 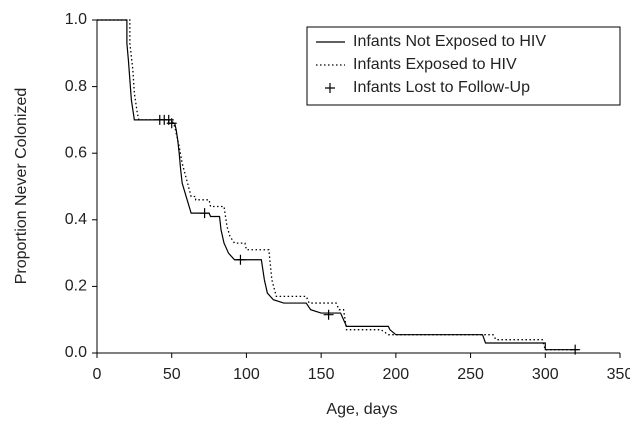 What do you see at coordinates (545, 374) in the screenshot?
I see `x-tick-label: 300` at bounding box center [545, 374].